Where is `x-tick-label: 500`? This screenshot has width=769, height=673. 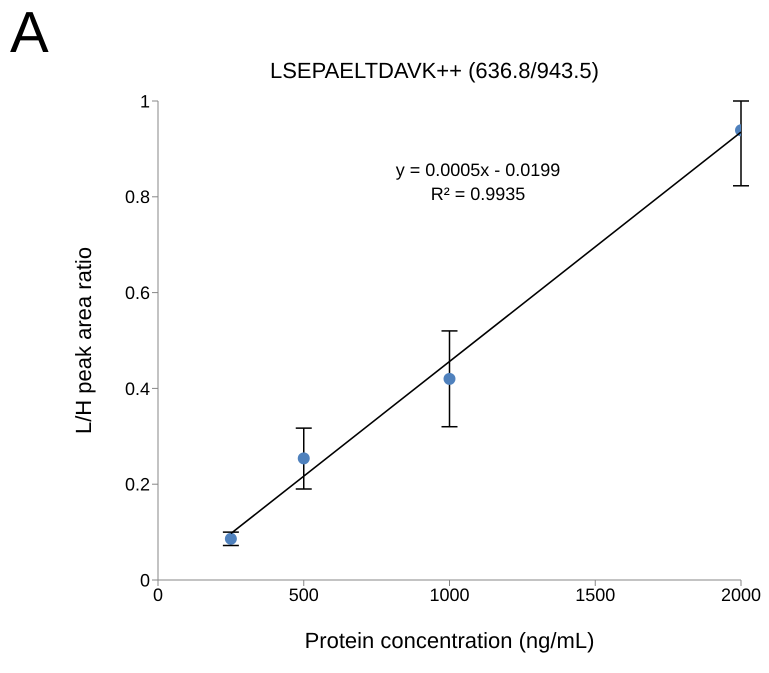
x-tick-label: 500 is located at coordinates (303, 594).